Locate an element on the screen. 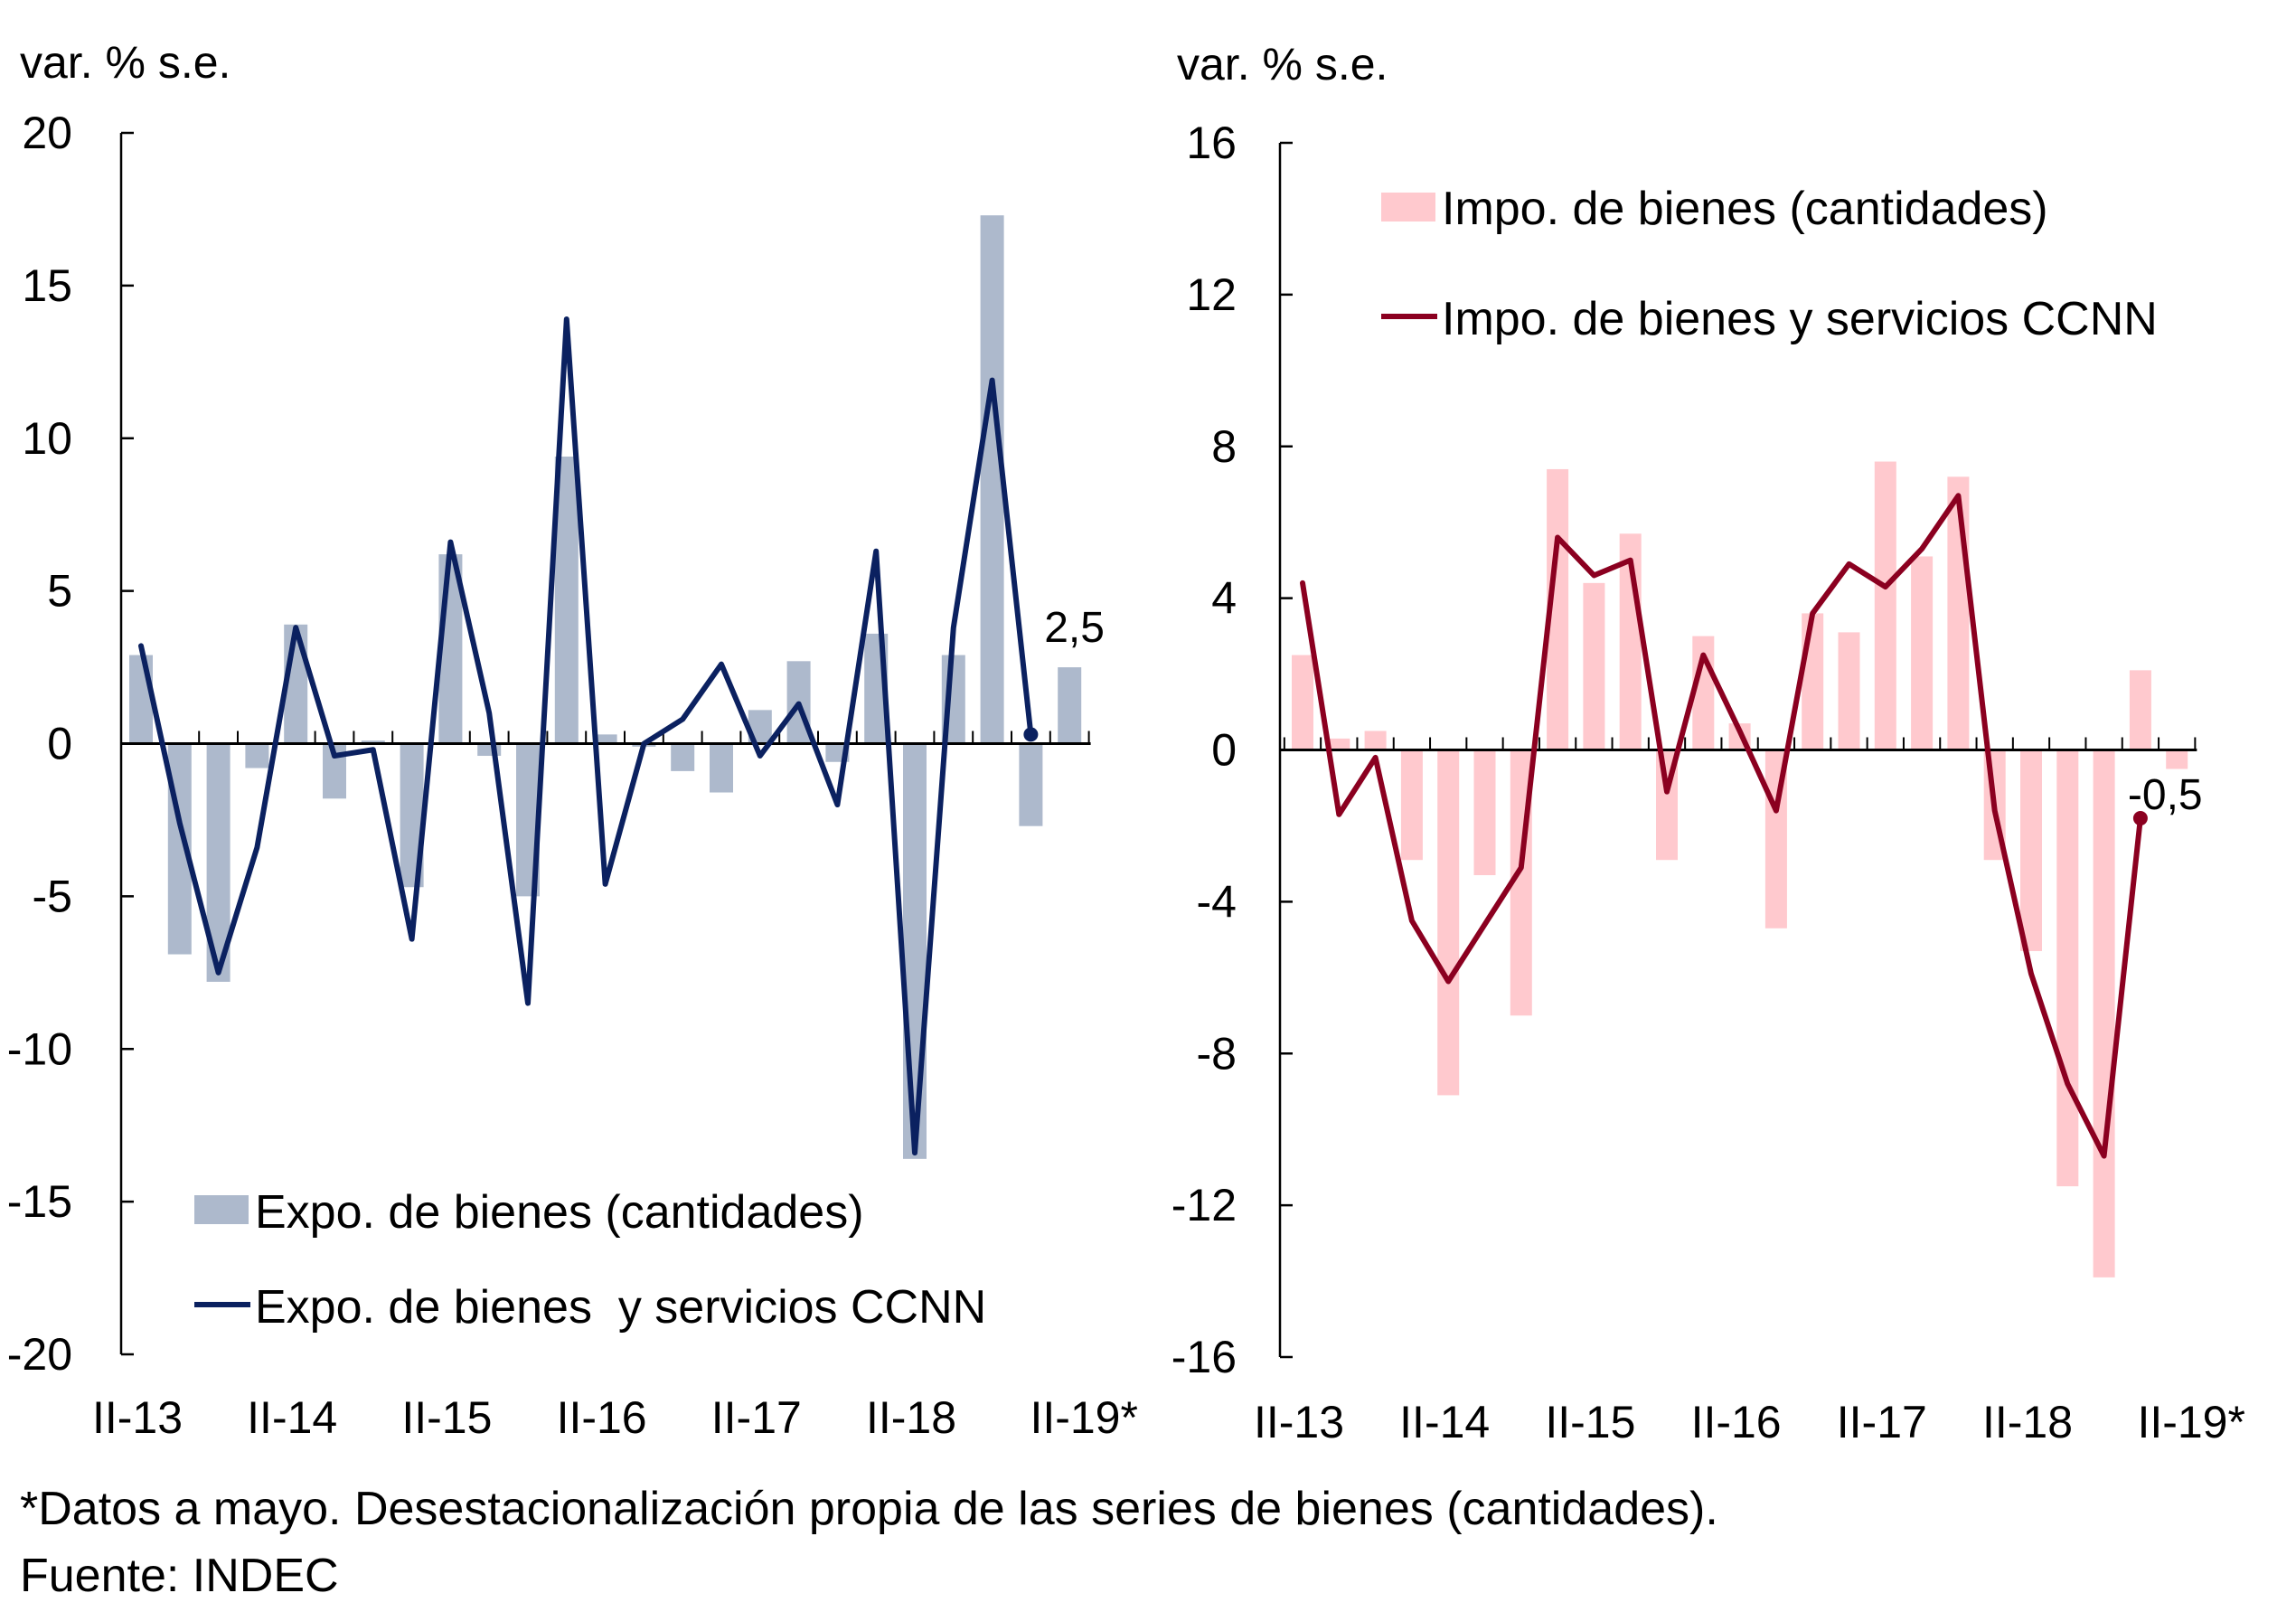  y-tick-label: 4 is located at coordinates (1224, 598).